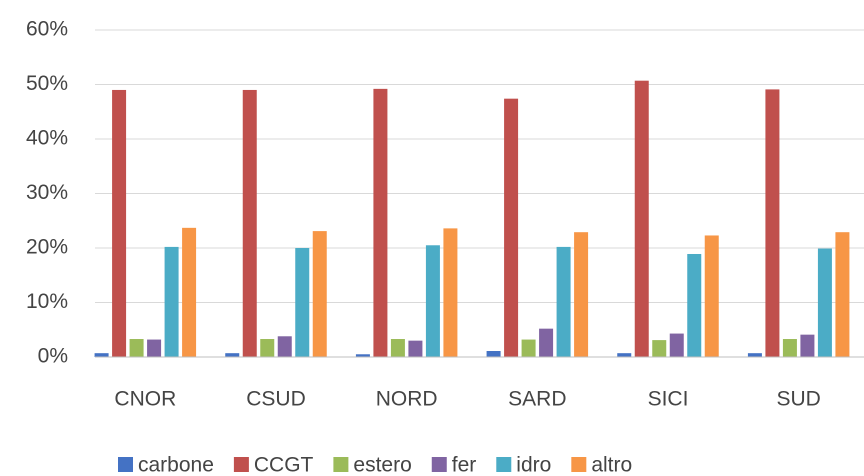  What do you see at coordinates (145, 399) in the screenshot?
I see `x-tick-label: CNOR` at bounding box center [145, 399].